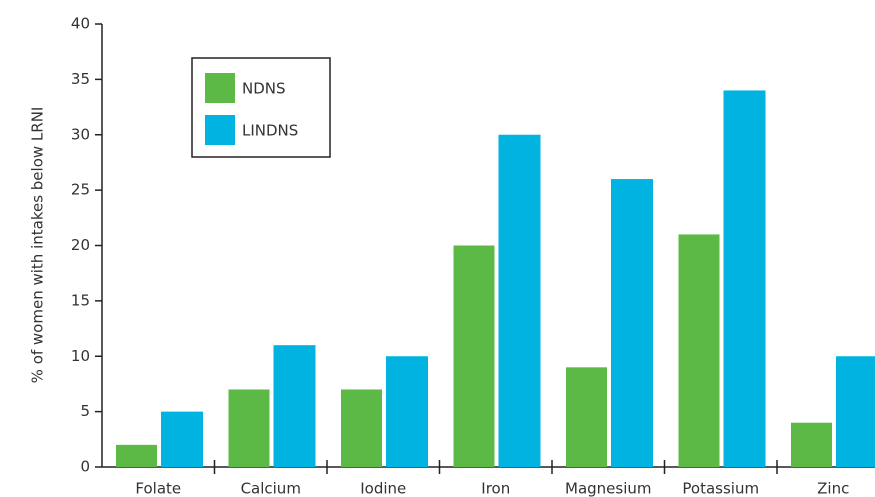 This screenshot has height=497, width=875. What do you see at coordinates (495, 488) in the screenshot?
I see `x-tick-label: Iron` at bounding box center [495, 488].